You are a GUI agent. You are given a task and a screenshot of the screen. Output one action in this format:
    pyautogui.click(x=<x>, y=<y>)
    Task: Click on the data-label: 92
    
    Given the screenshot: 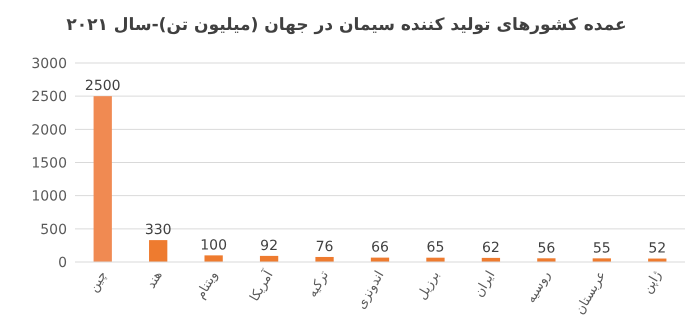 What is the action you would take?
    pyautogui.click(x=269, y=246)
    